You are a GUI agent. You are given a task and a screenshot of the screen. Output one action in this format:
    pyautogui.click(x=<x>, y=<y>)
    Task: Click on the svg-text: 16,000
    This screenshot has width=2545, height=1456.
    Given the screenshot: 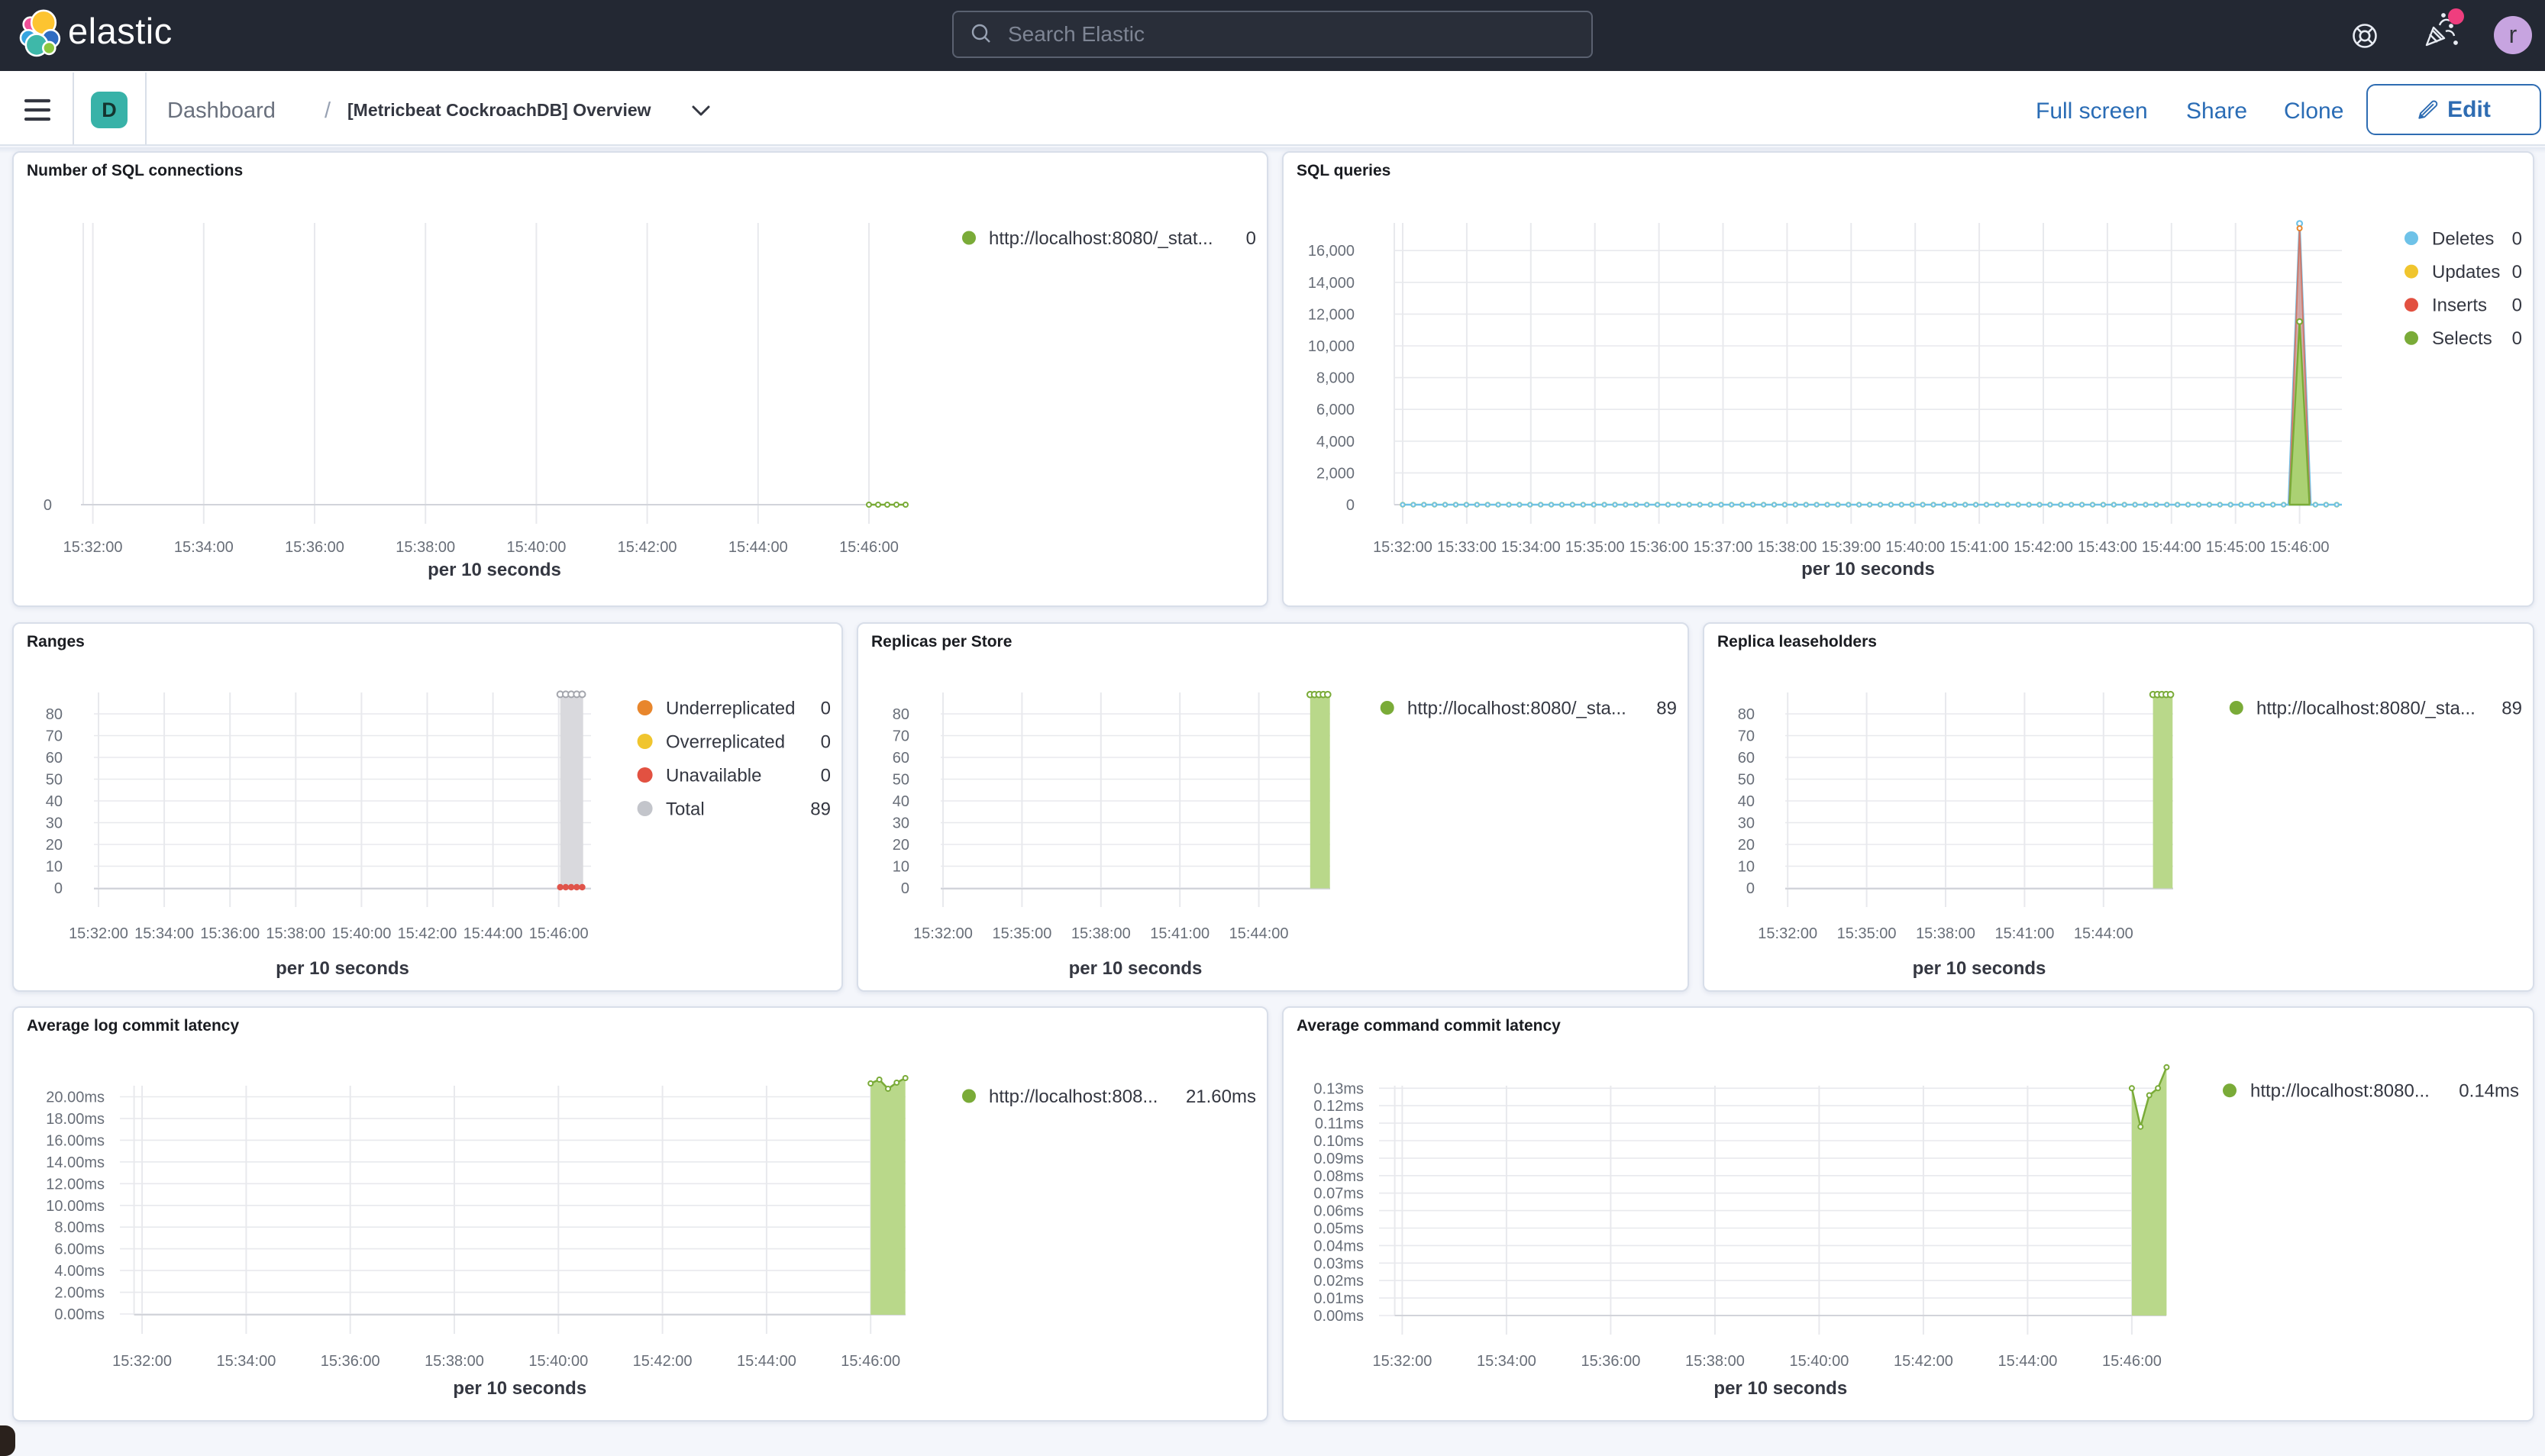 What is the action you would take?
    pyautogui.click(x=1331, y=251)
    